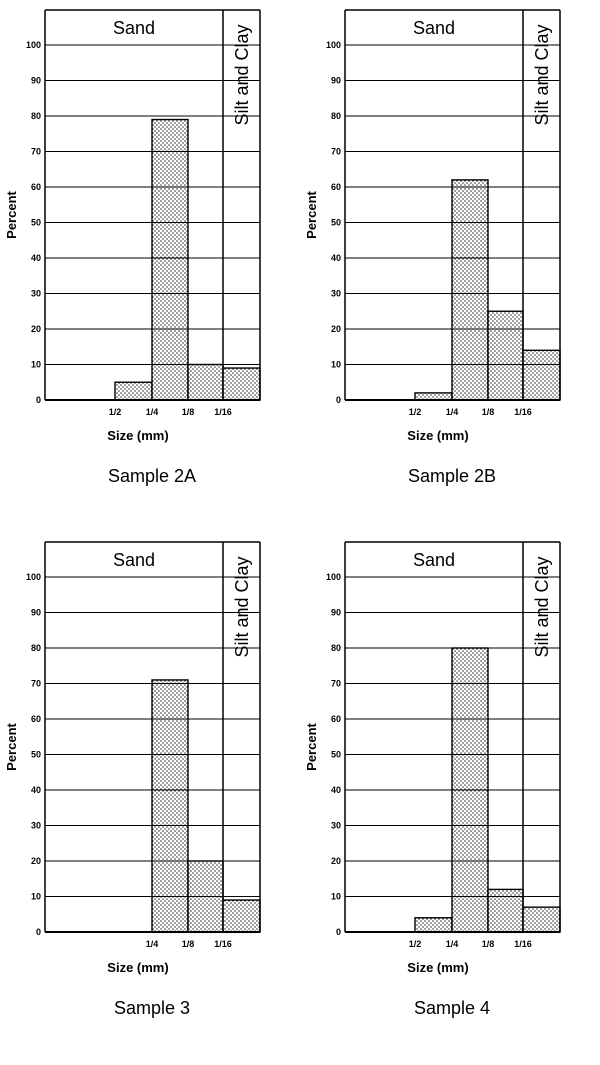  Describe the element at coordinates (452, 476) in the screenshot. I see `chart-title: Sample 2B` at that location.